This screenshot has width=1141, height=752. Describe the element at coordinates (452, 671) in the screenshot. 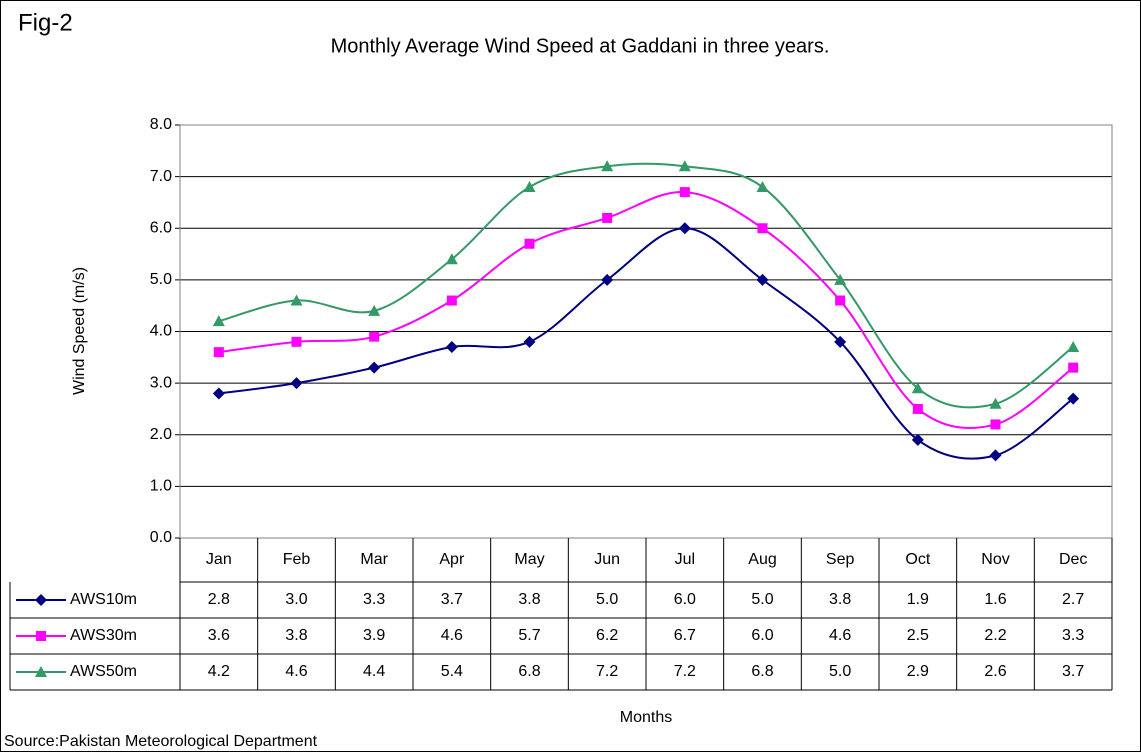

I see `table-value: 5.4` at that location.